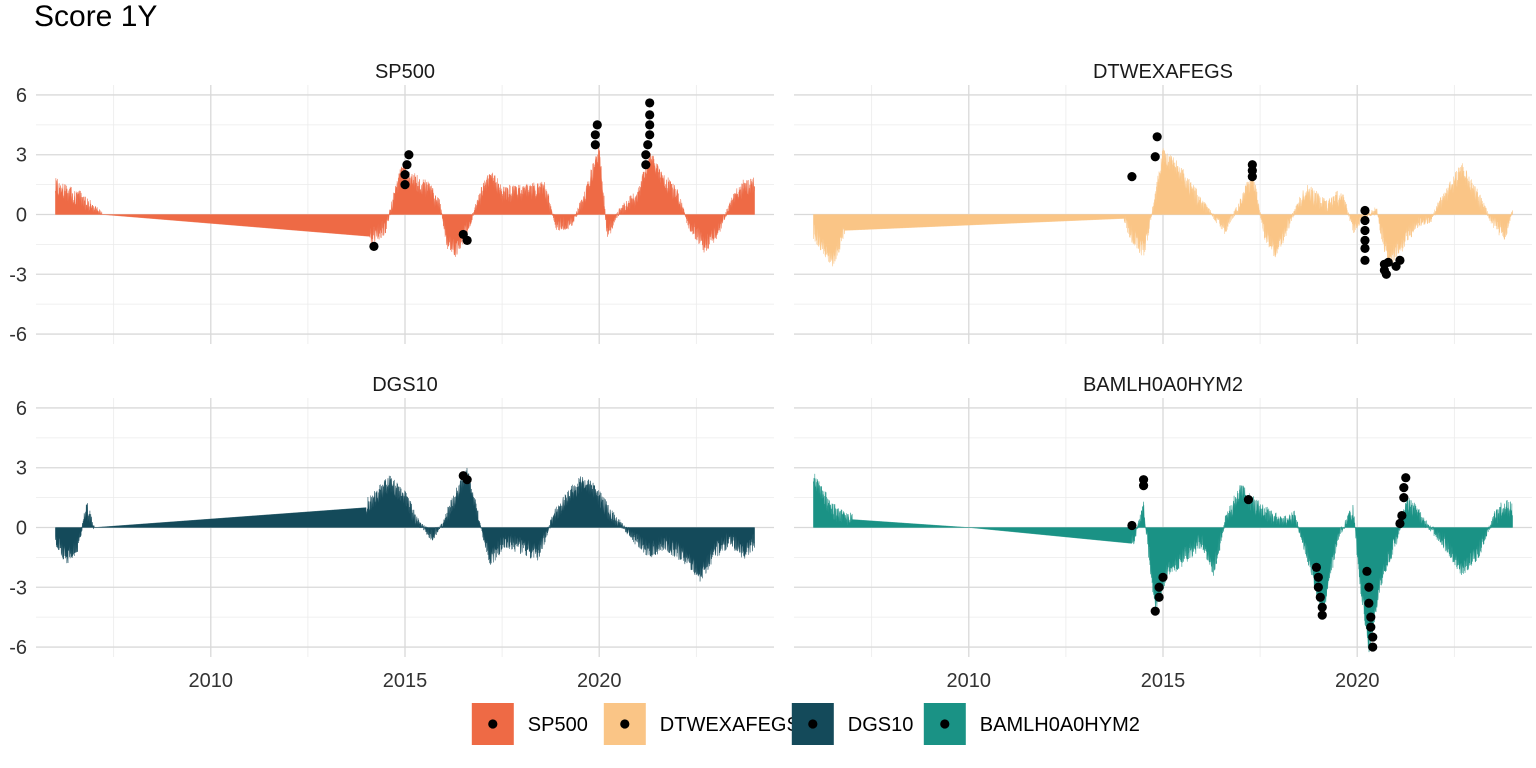 This screenshot has height=768, width=1536. Describe the element at coordinates (1060, 725) in the screenshot. I see `legend-label-bamlh0a0hym2: BAMLH0A0HYM2` at that location.